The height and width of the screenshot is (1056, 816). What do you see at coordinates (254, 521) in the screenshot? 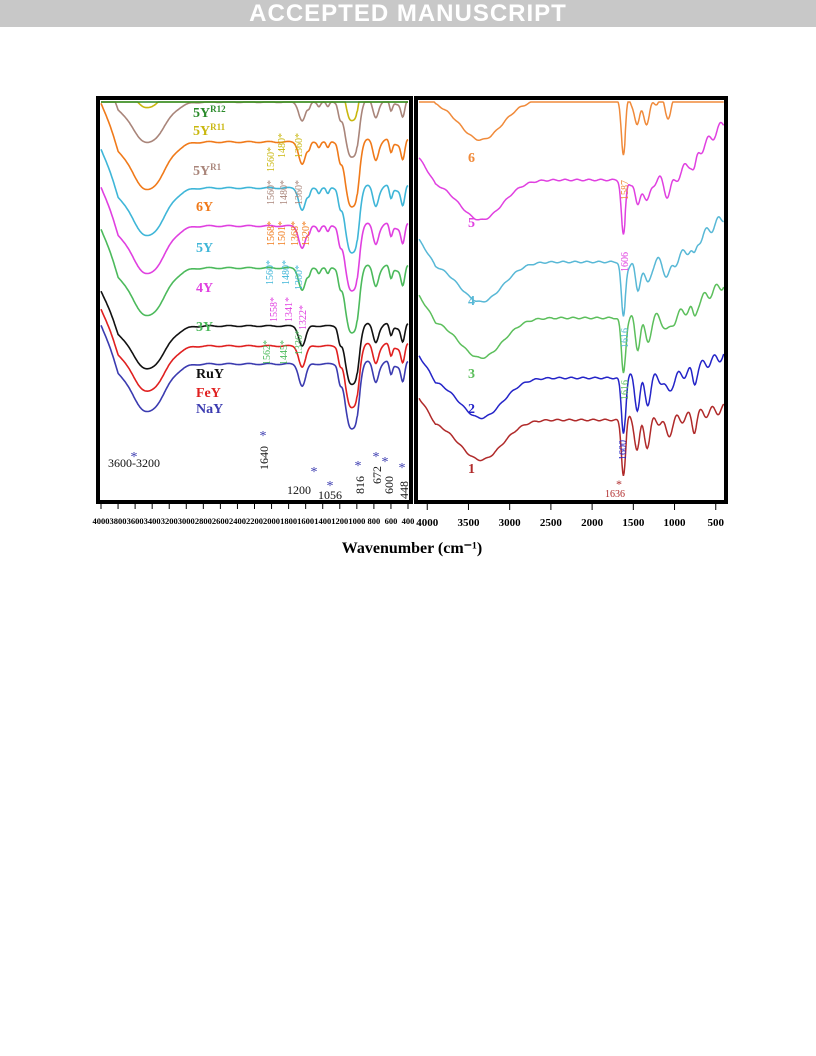
I see `left-tick-label-10: 2200` at bounding box center [254, 521].